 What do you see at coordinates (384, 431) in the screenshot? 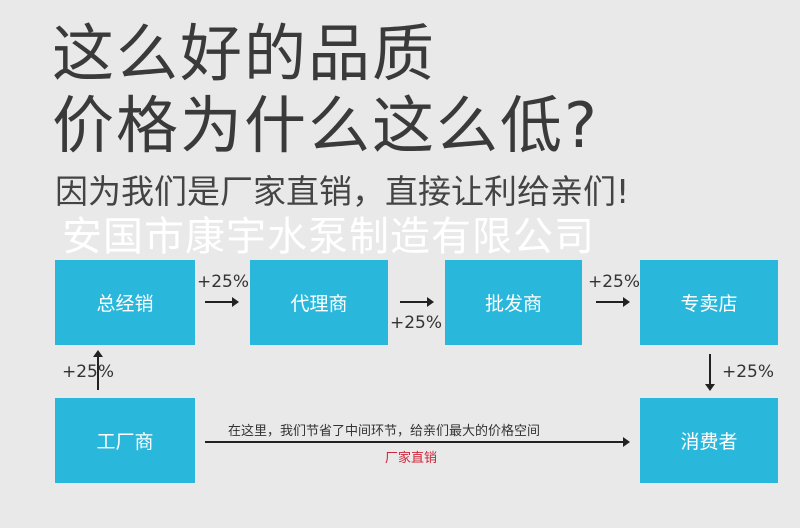
I see `direct-sale-note: 在这里，我们节省了中间环节，给亲们最大的价格空间` at bounding box center [384, 431].